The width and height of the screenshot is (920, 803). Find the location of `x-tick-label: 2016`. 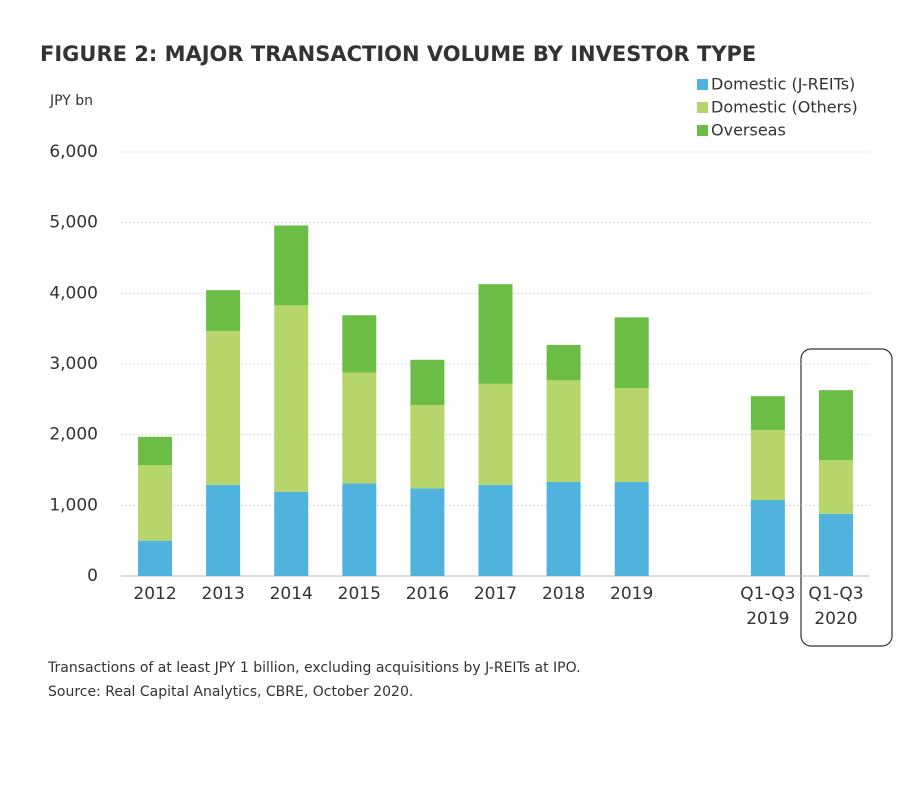

x-tick-label: 2016 is located at coordinates (427, 594).